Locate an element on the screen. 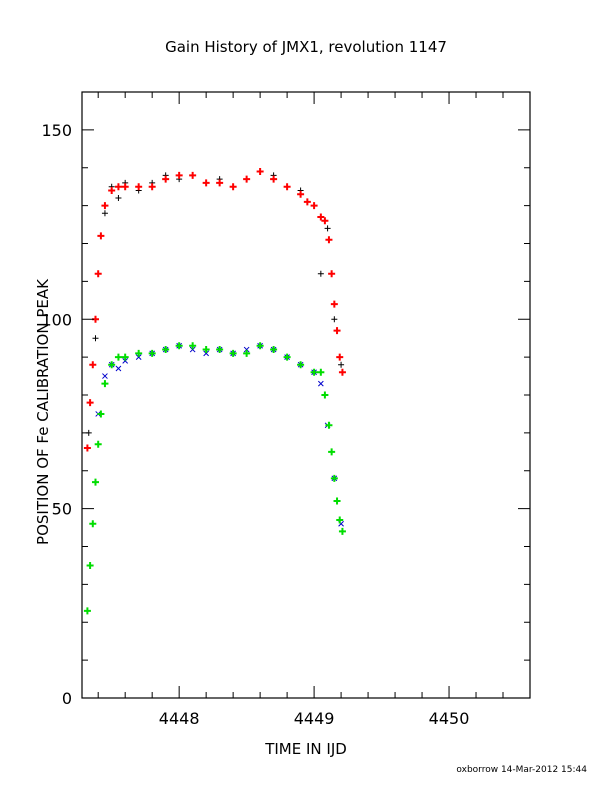 The height and width of the screenshot is (792, 612). chart-title: Gain History of JMX1, revolution 1147 is located at coordinates (306, 47).